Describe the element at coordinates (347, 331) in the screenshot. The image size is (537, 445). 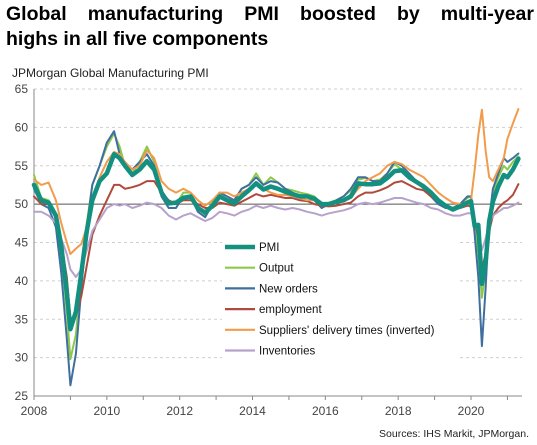
I see `legend-label-suppliers-delivery-times-inverted: Suppliers' delivery times (inverted)` at that location.